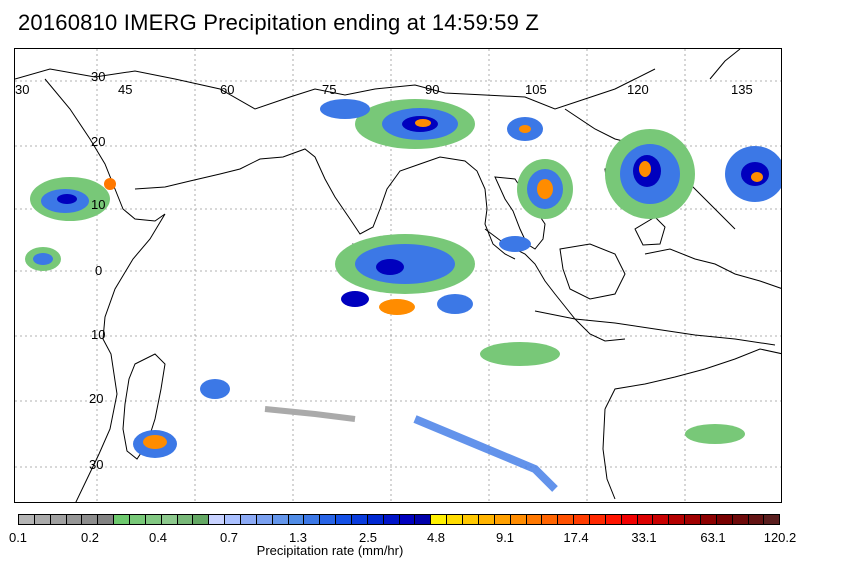  Describe the element at coordinates (18, 537) in the screenshot. I see `colorbar-tick: 0.1` at that location.